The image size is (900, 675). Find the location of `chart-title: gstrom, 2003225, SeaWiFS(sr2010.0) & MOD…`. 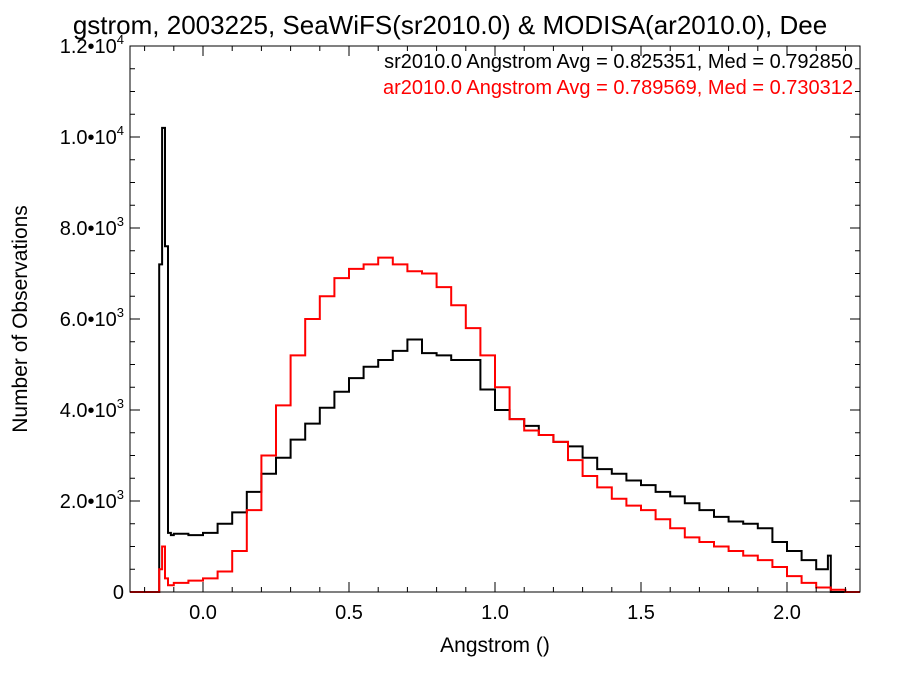

chart-title: gstrom, 2003225, SeaWiFS(sr2010.0) & MOD… is located at coordinates (450, 25).